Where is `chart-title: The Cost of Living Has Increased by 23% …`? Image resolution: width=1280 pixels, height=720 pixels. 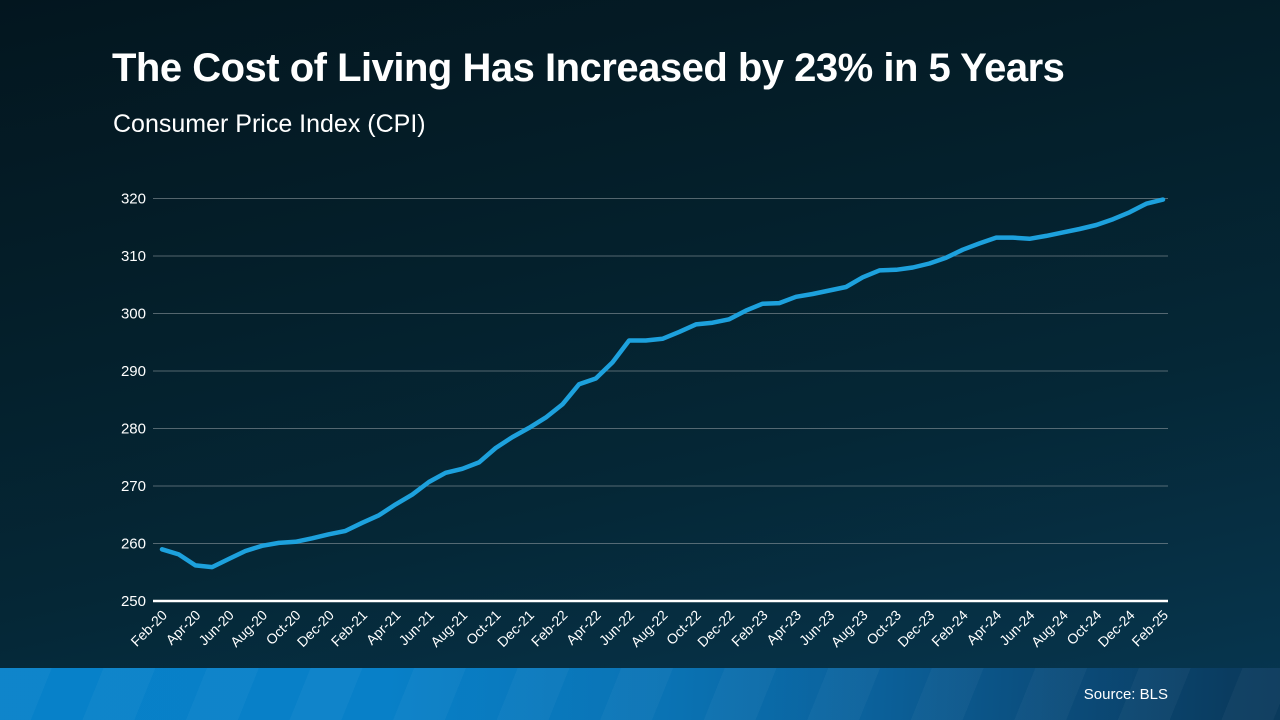
chart-title: The Cost of Living Has Increased by 23% … is located at coordinates (588, 68).